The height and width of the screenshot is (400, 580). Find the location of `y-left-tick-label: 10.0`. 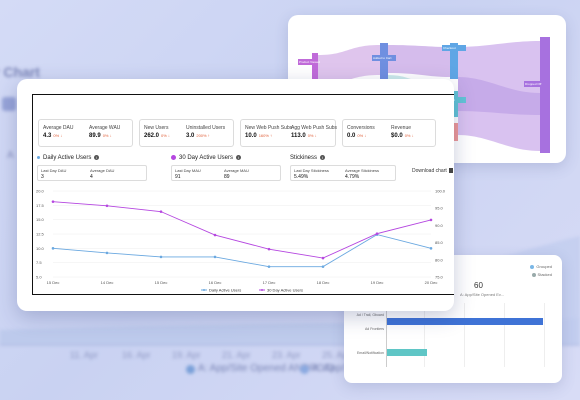

y-left-tick-label: 10.0 is located at coordinates (40, 248).